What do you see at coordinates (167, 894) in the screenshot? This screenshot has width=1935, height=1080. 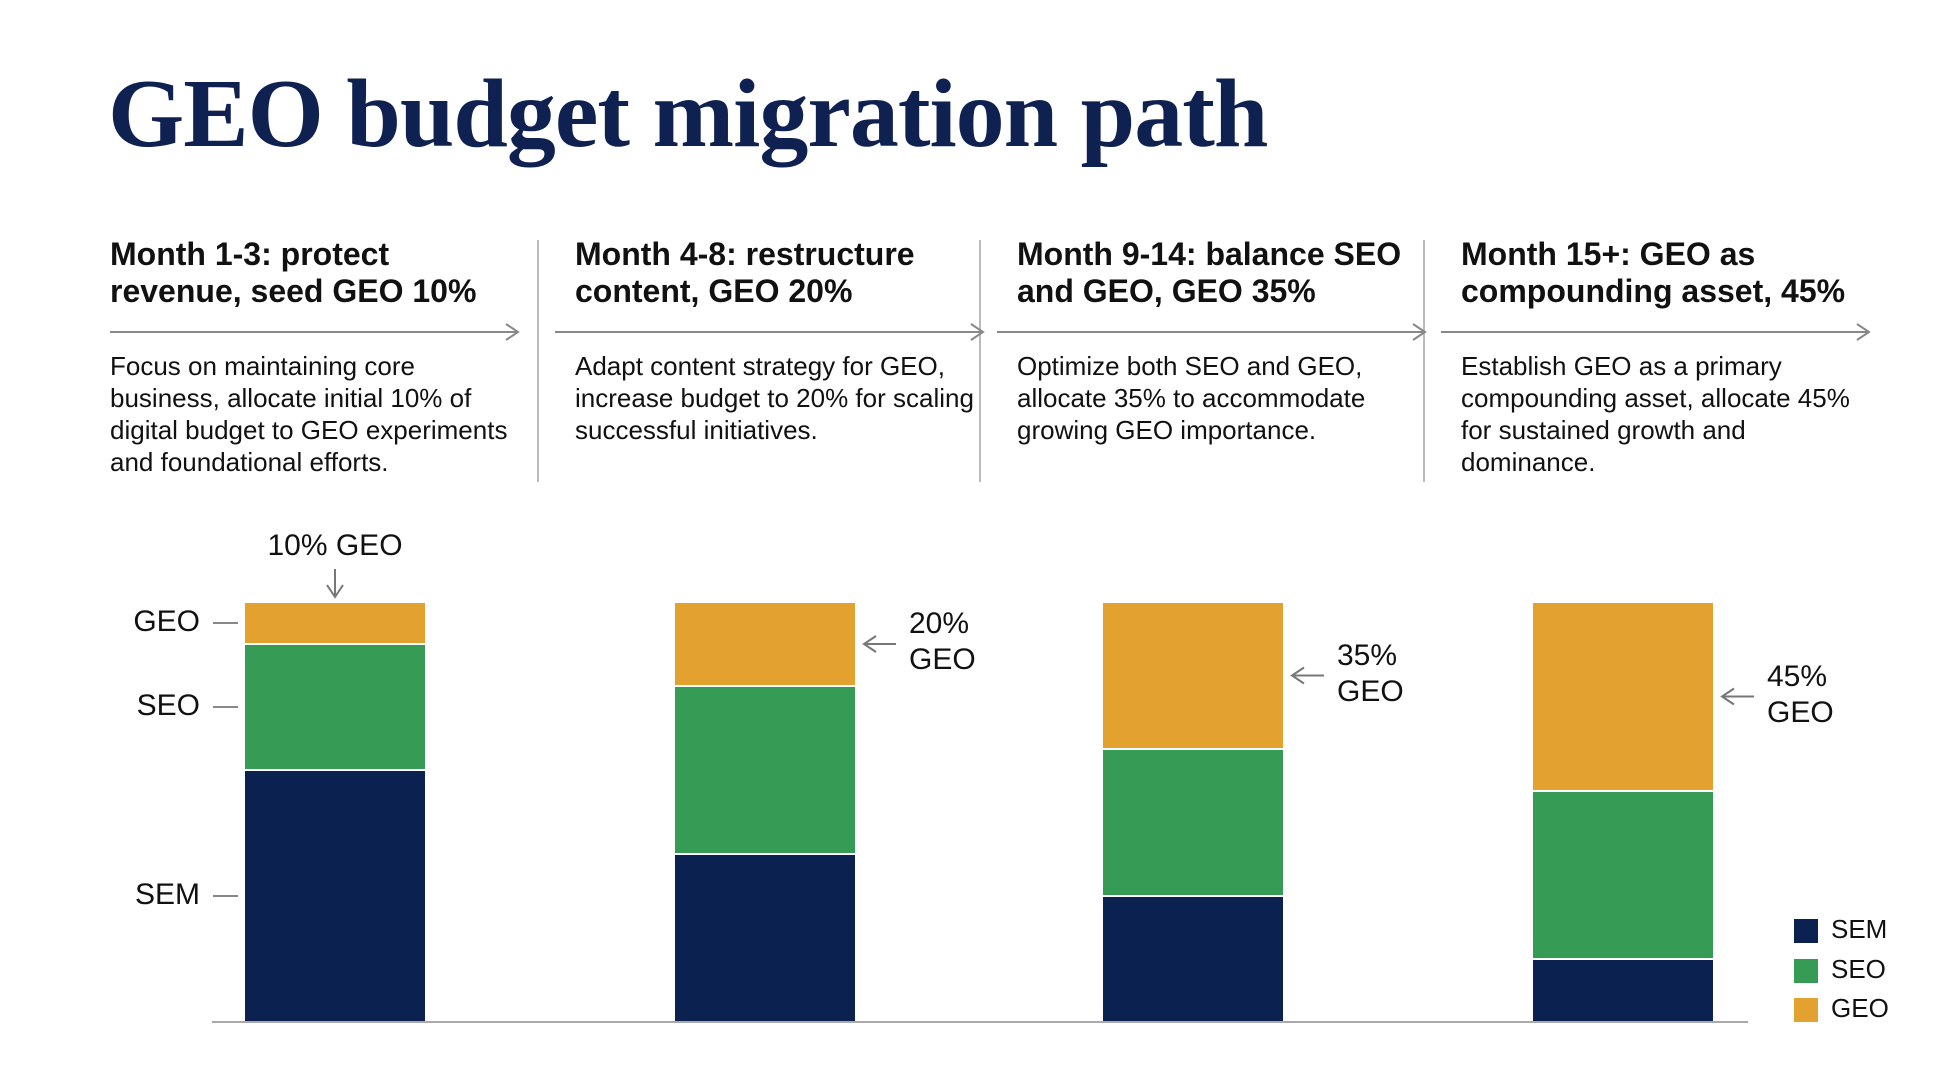 I see `segment-label: SEM` at bounding box center [167, 894].